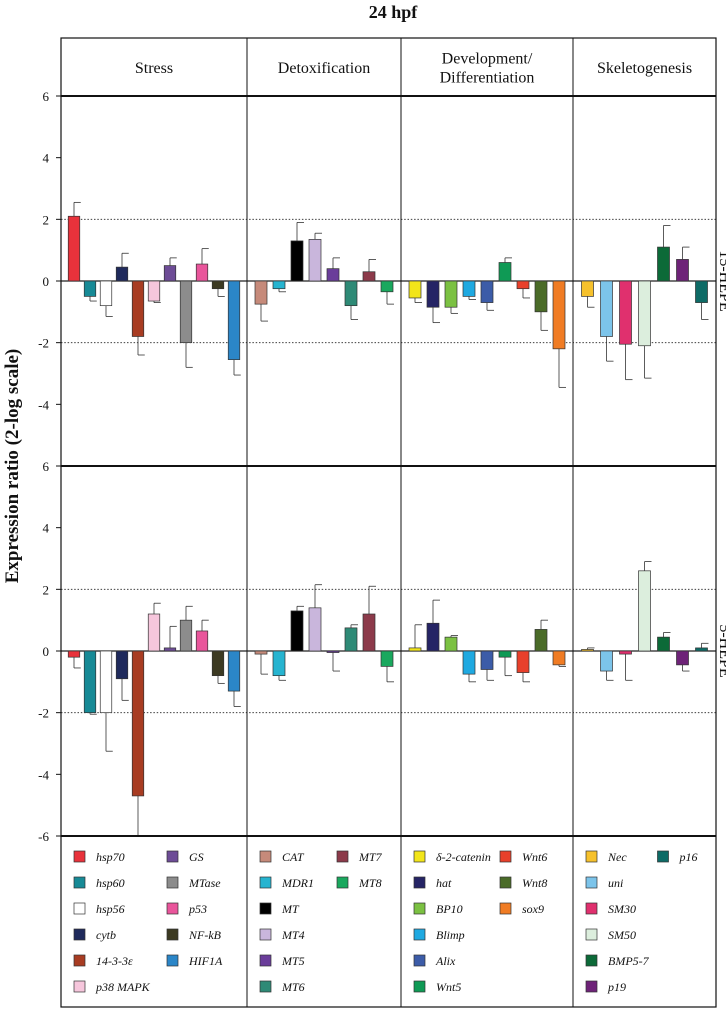 The height and width of the screenshot is (1017, 726). What do you see at coordinates (419, 882) in the screenshot?
I see `legend-swatch-hat` at bounding box center [419, 882].